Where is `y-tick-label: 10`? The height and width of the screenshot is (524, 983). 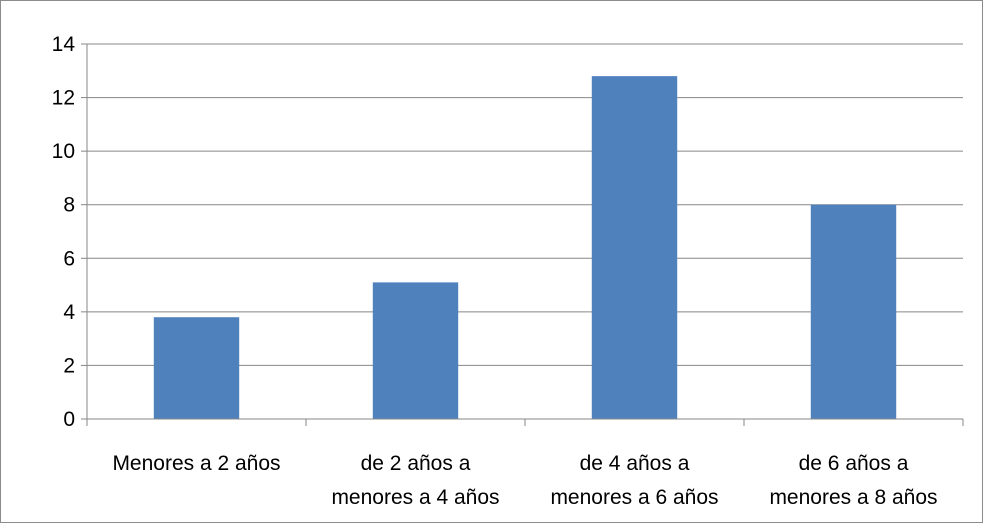
y-tick-label: 10 is located at coordinates (63, 151).